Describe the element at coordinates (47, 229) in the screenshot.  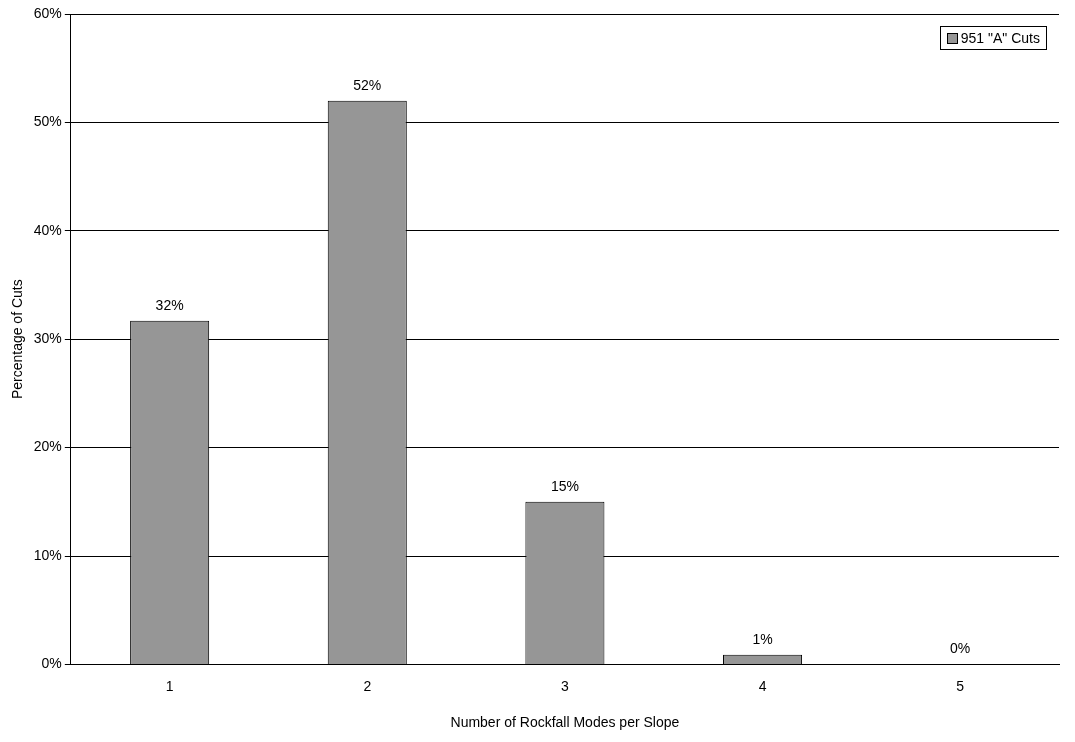
I see `y-tick-label: 40%` at that location.